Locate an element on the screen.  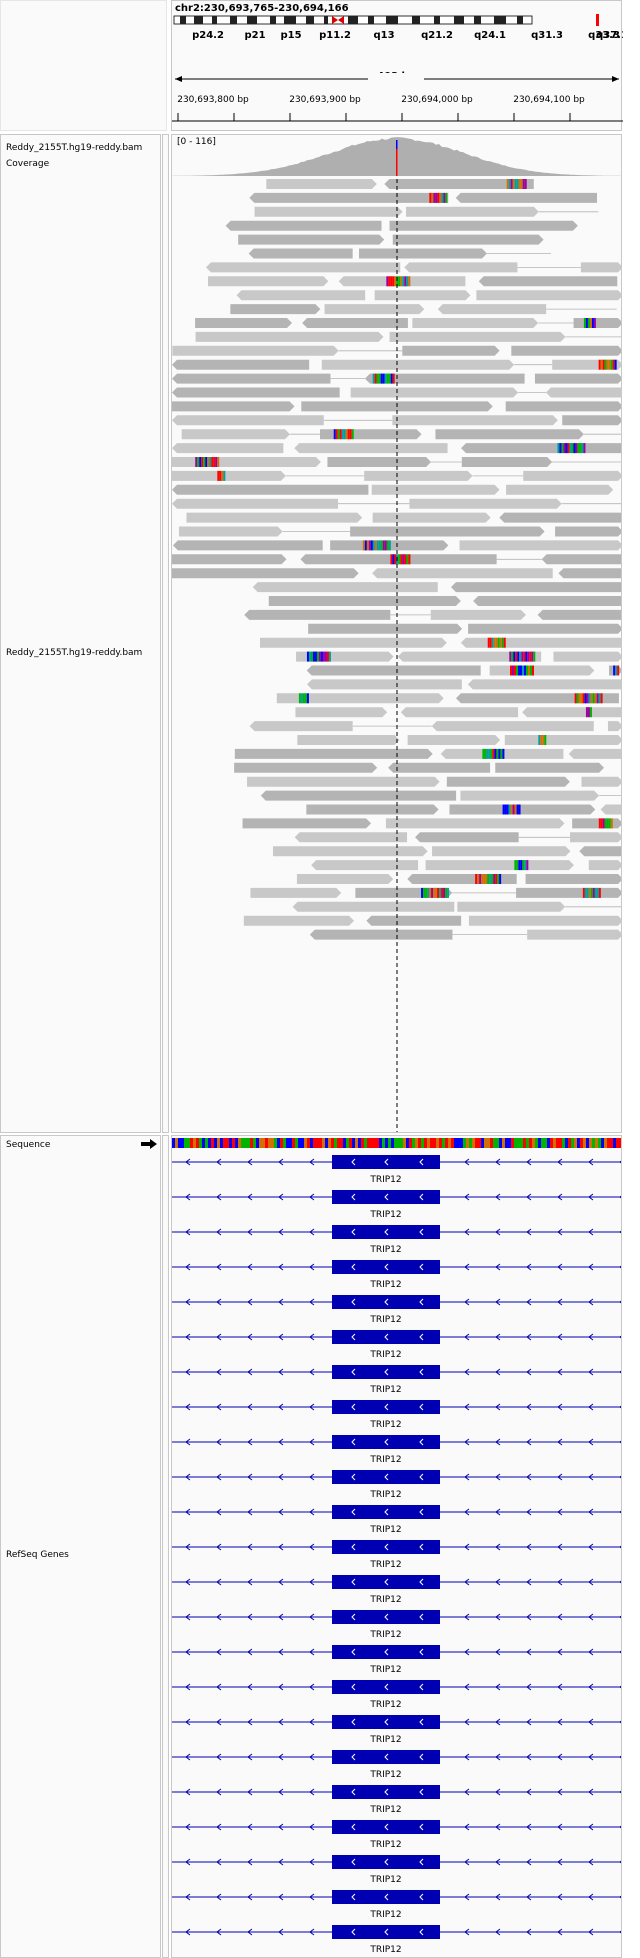
coverage-track is located at coordinates (397, 156).